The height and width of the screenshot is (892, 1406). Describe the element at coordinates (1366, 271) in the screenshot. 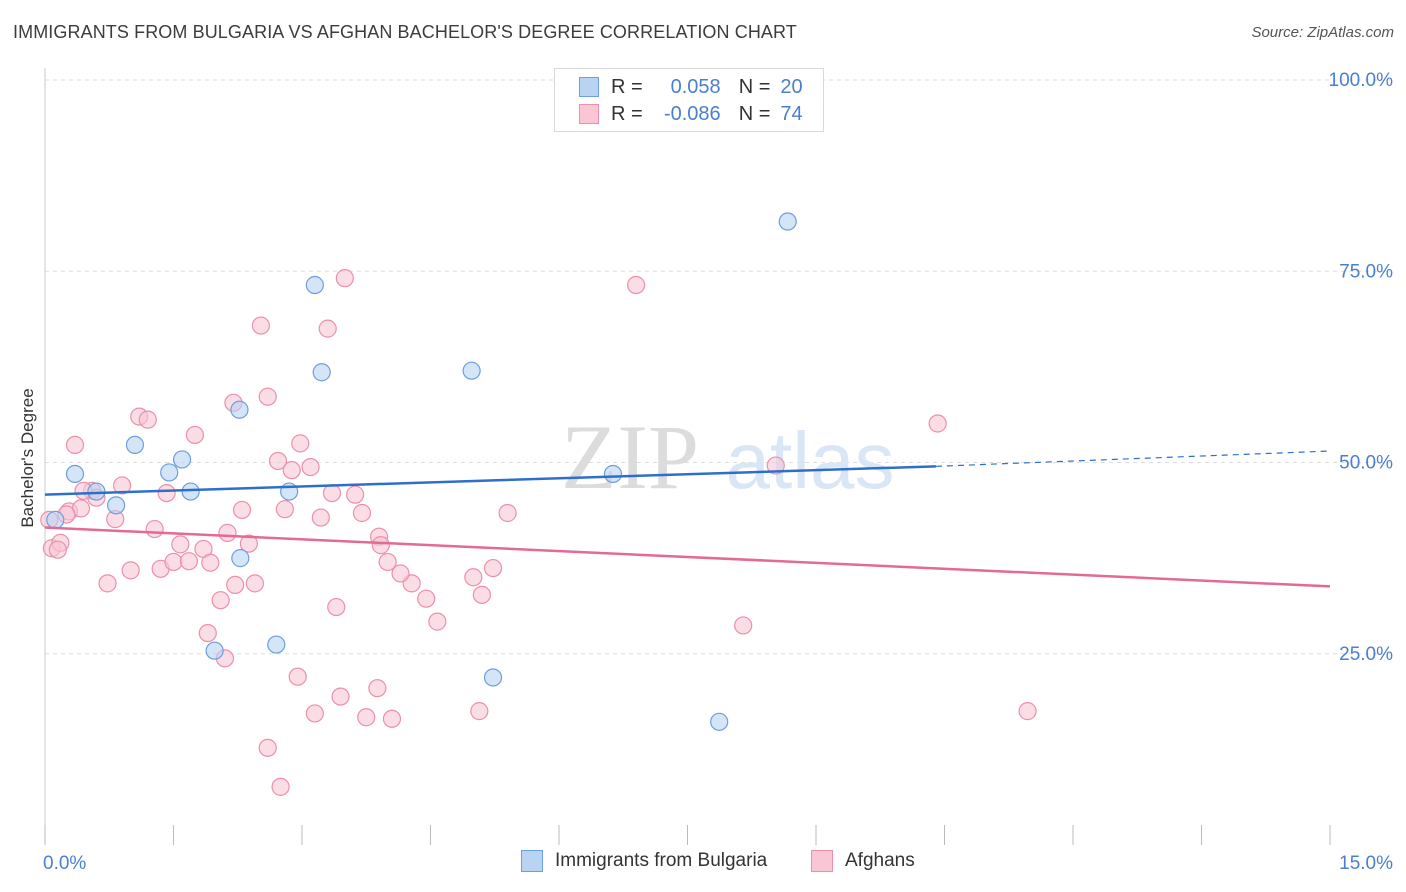

I see `y-tick-label: 75.0%` at that location.